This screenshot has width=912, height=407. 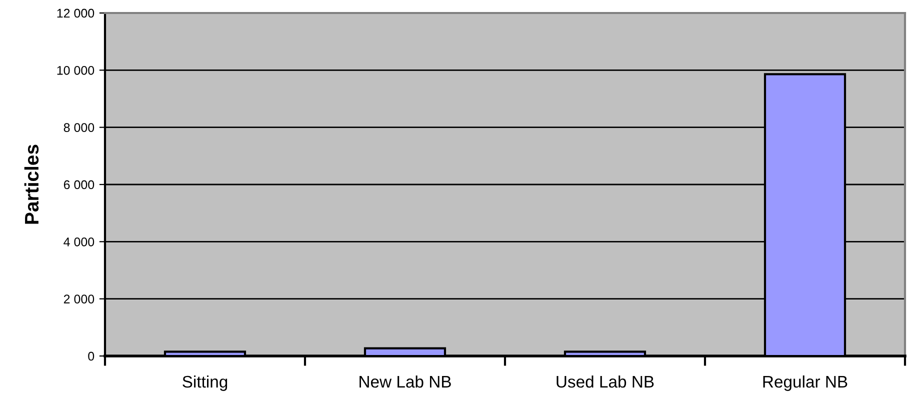 I want to click on y-tick-label: 8 000, so click(x=79, y=127).